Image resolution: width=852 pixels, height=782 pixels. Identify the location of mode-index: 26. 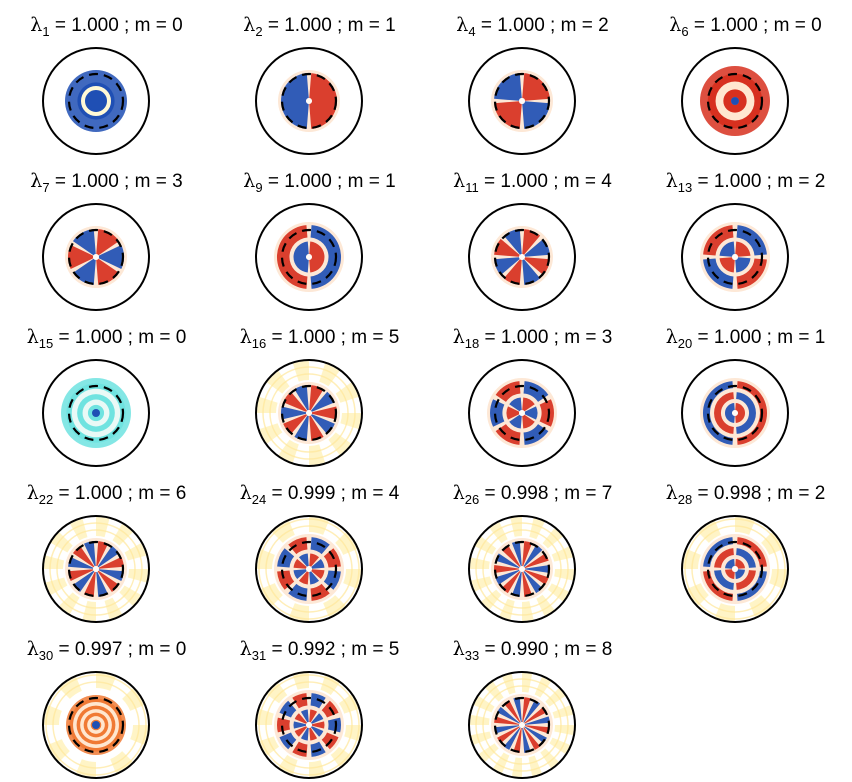
(472, 499).